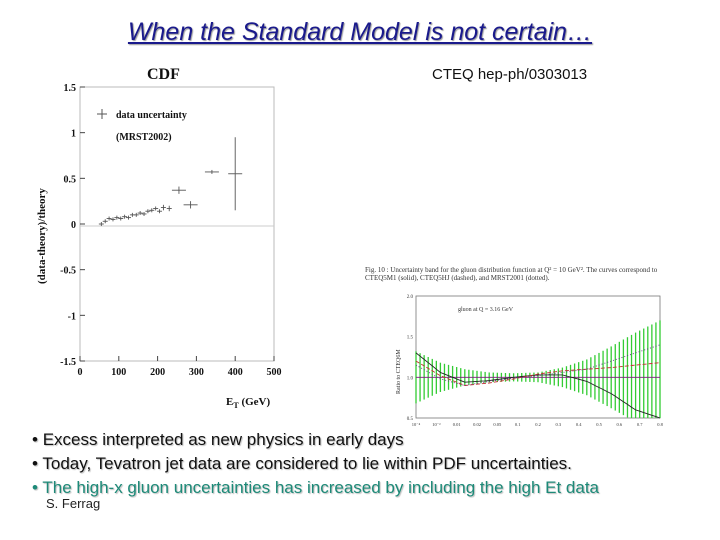 This screenshot has height=540, width=720. Describe the element at coordinates (235, 372) in the screenshot. I see `x-tick-label: 400` at that location.